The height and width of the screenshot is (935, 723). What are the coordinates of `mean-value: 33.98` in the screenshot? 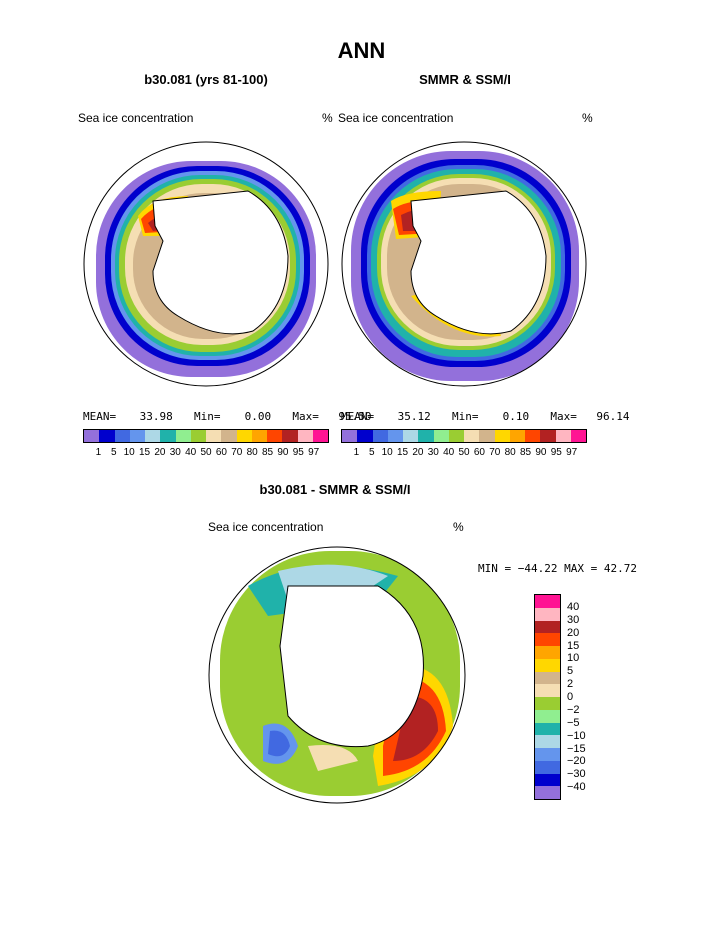 It's located at (156, 416).